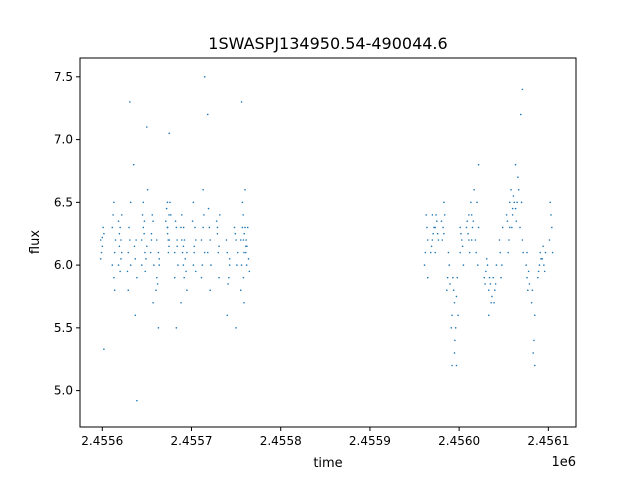 This screenshot has width=640, height=484. What do you see at coordinates (63, 77) in the screenshot?
I see `y-tick-label: 7.5` at bounding box center [63, 77].